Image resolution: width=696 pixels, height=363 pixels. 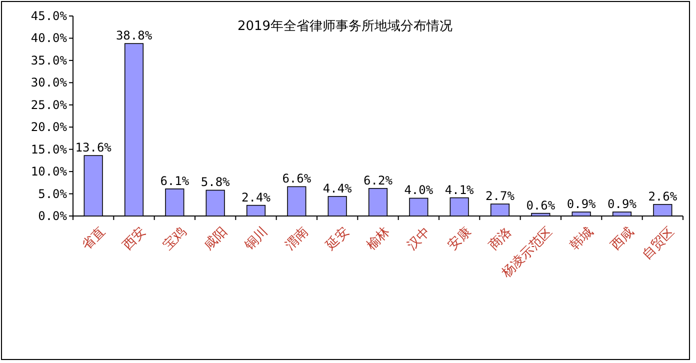 What do you see at coordinates (337, 188) in the screenshot?
I see `data-label: 4.4%` at bounding box center [337, 188].